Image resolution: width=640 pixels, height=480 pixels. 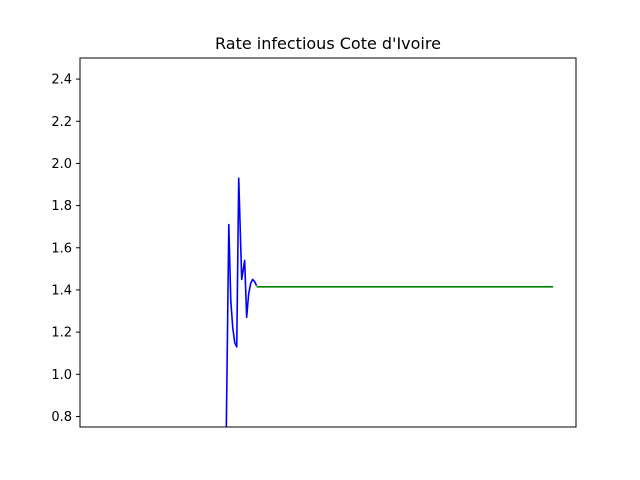 I want to click on y-tick-label: 1.8, so click(x=61, y=206).